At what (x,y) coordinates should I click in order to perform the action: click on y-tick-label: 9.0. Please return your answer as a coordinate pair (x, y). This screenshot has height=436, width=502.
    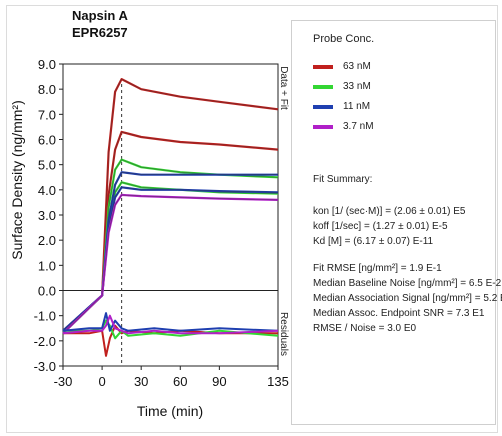
    Looking at the image, I should click on (47, 64).